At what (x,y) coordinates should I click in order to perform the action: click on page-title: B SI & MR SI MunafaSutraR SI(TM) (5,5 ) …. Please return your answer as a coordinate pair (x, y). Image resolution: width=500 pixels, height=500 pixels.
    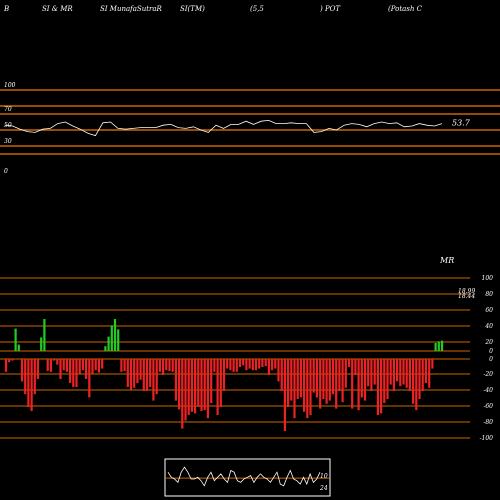
    Looking at the image, I should click on (250, 10).